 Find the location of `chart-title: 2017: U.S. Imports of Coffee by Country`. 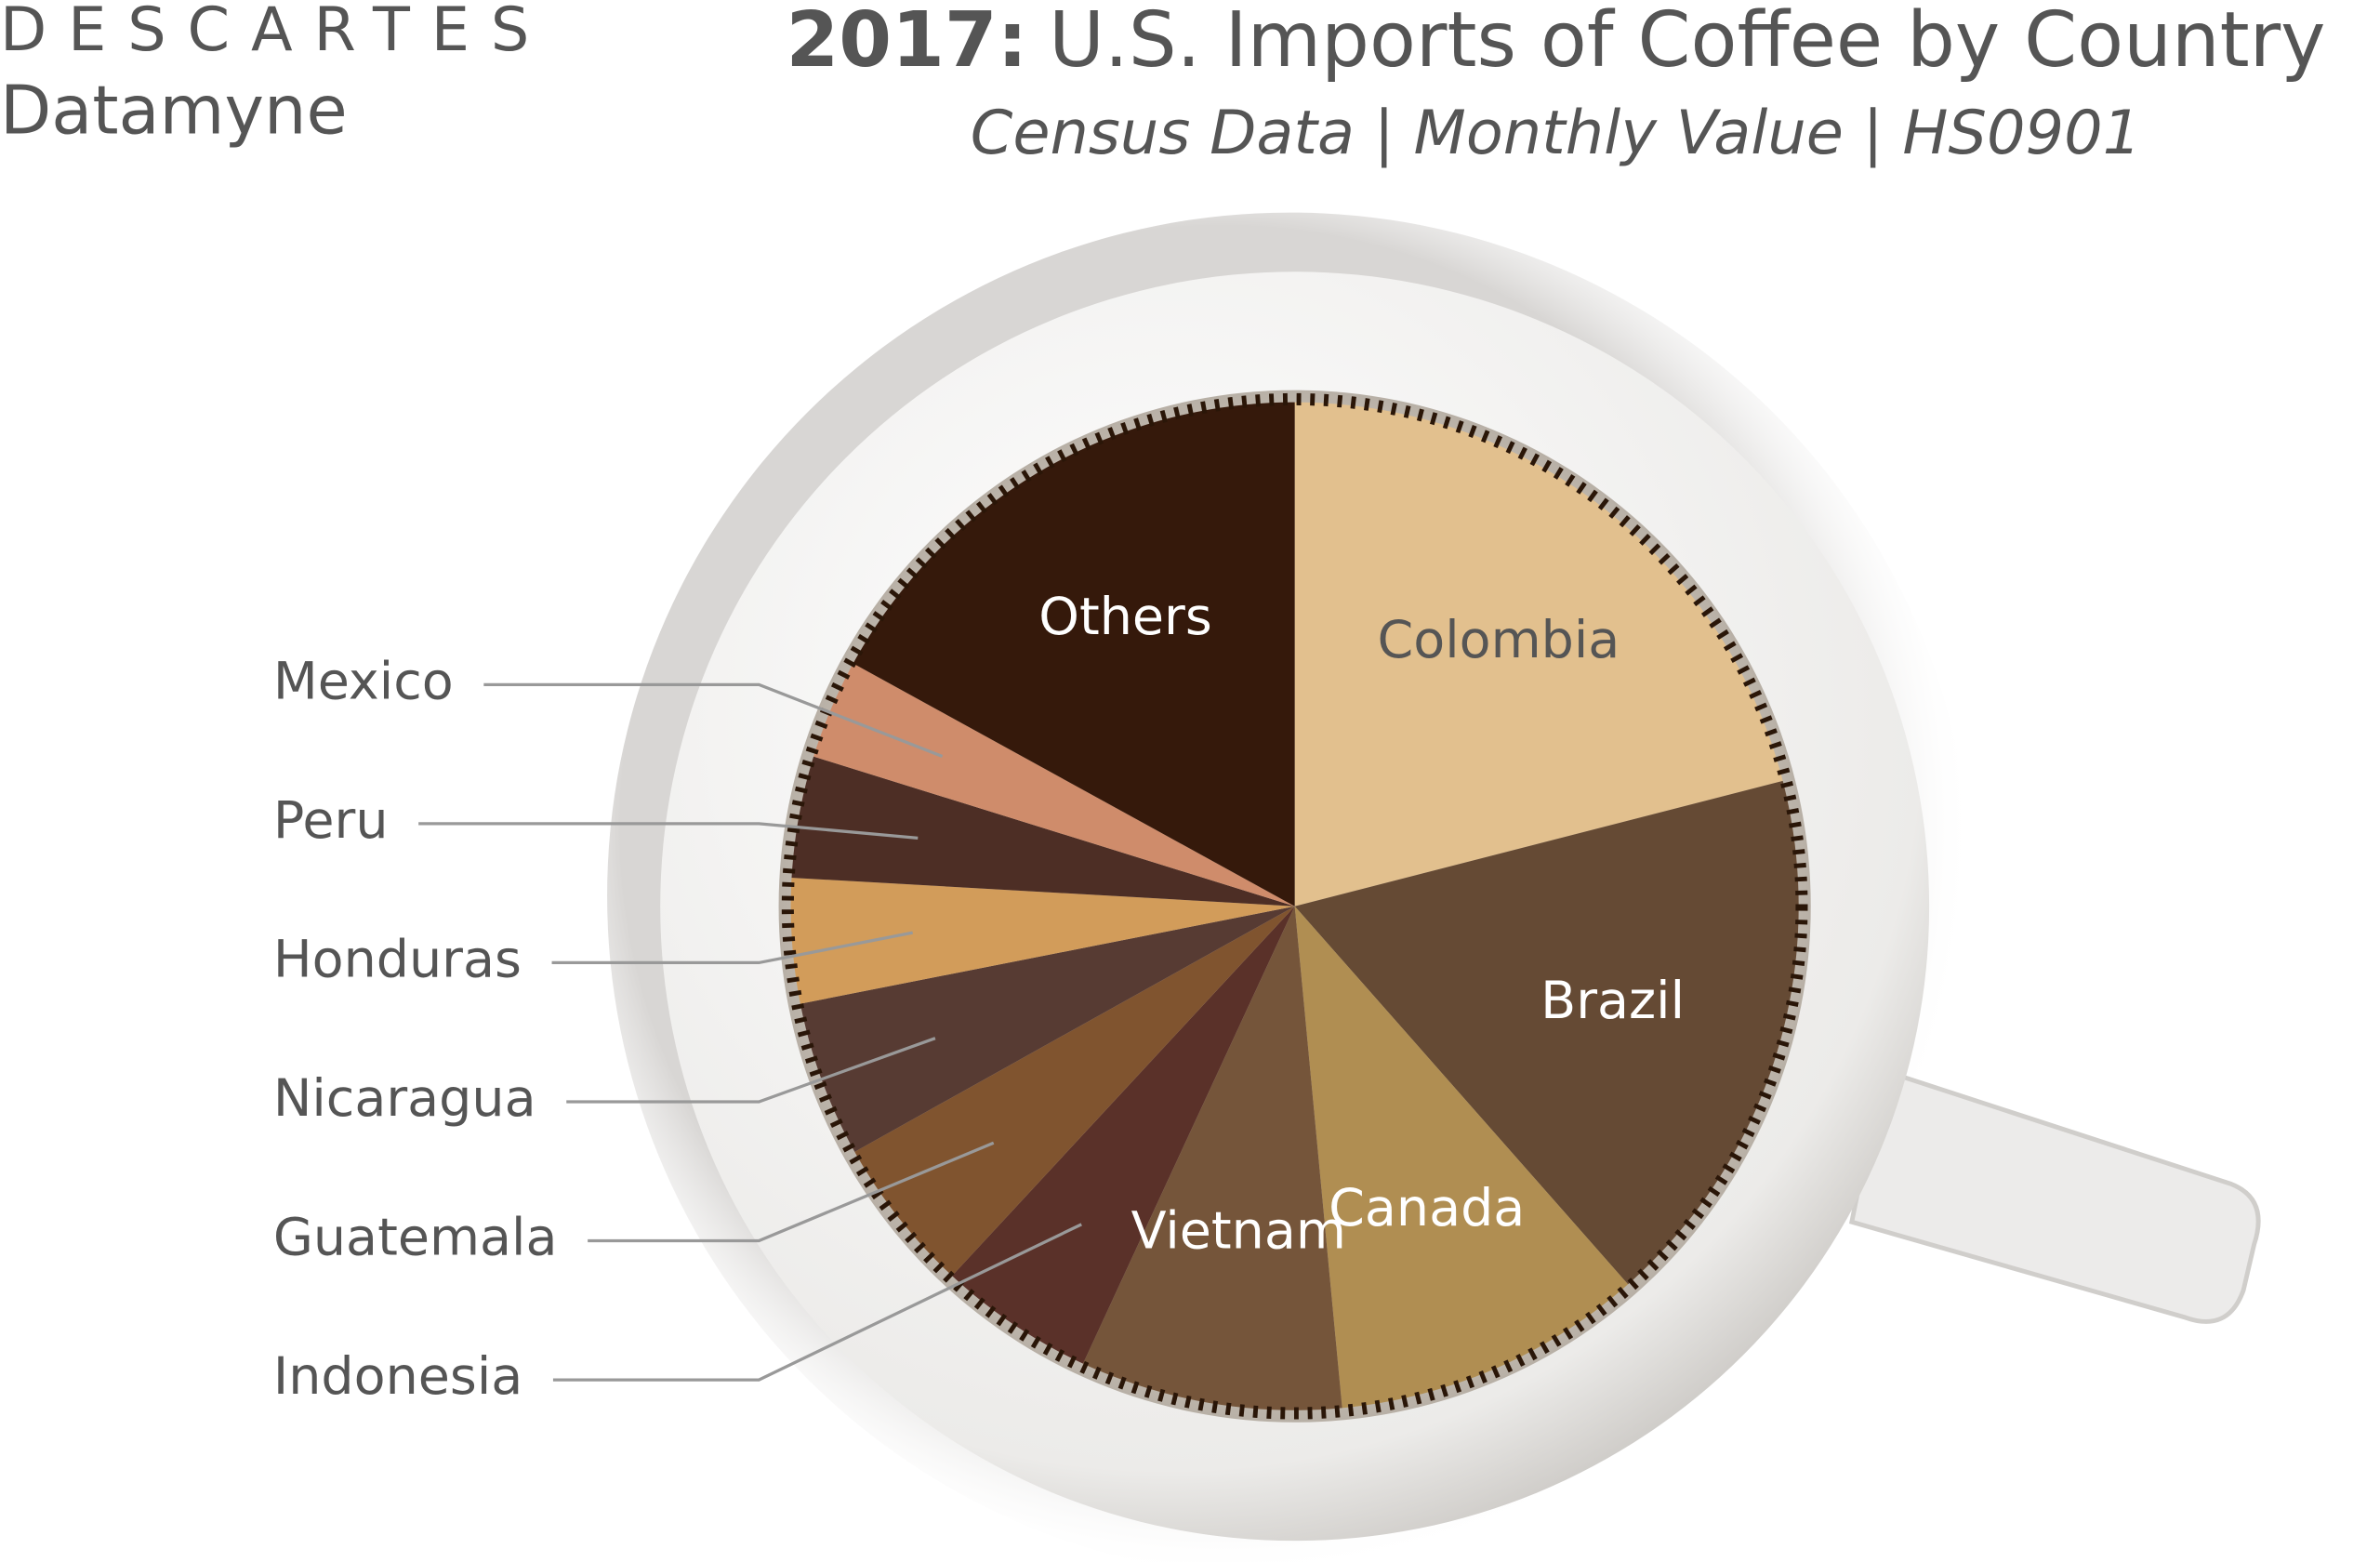

chart-title: 2017: U.S. Imports of Coffee by Country is located at coordinates (1555, 42).